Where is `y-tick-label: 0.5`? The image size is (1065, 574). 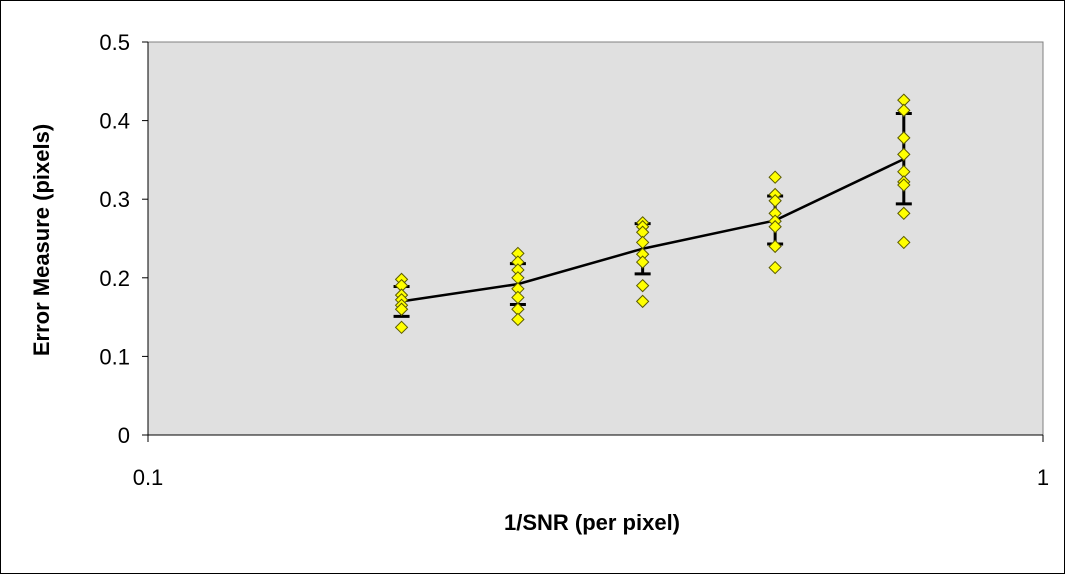 y-tick-label: 0.5 is located at coordinates (114, 42).